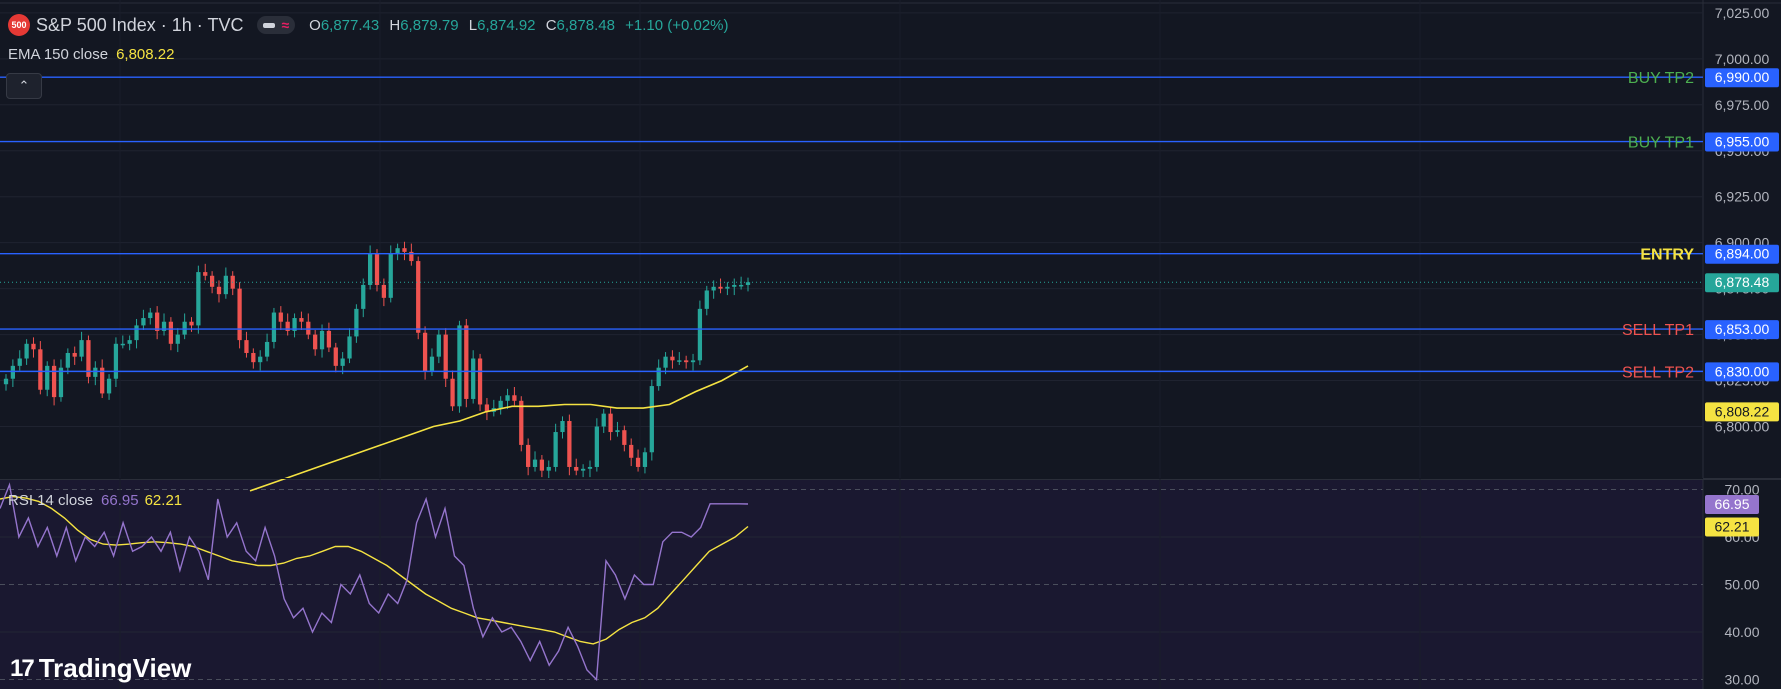 Image resolution: width=1781 pixels, height=689 pixels. I want to click on level-label-entry: ENTRY, so click(1667, 255).